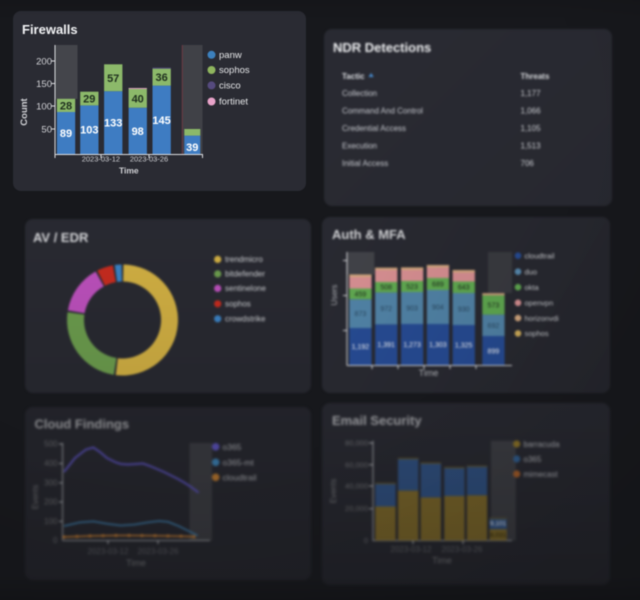 The width and height of the screenshot is (640, 600). What do you see at coordinates (382, 111) in the screenshot?
I see `svg-text: Command And Control` at bounding box center [382, 111].